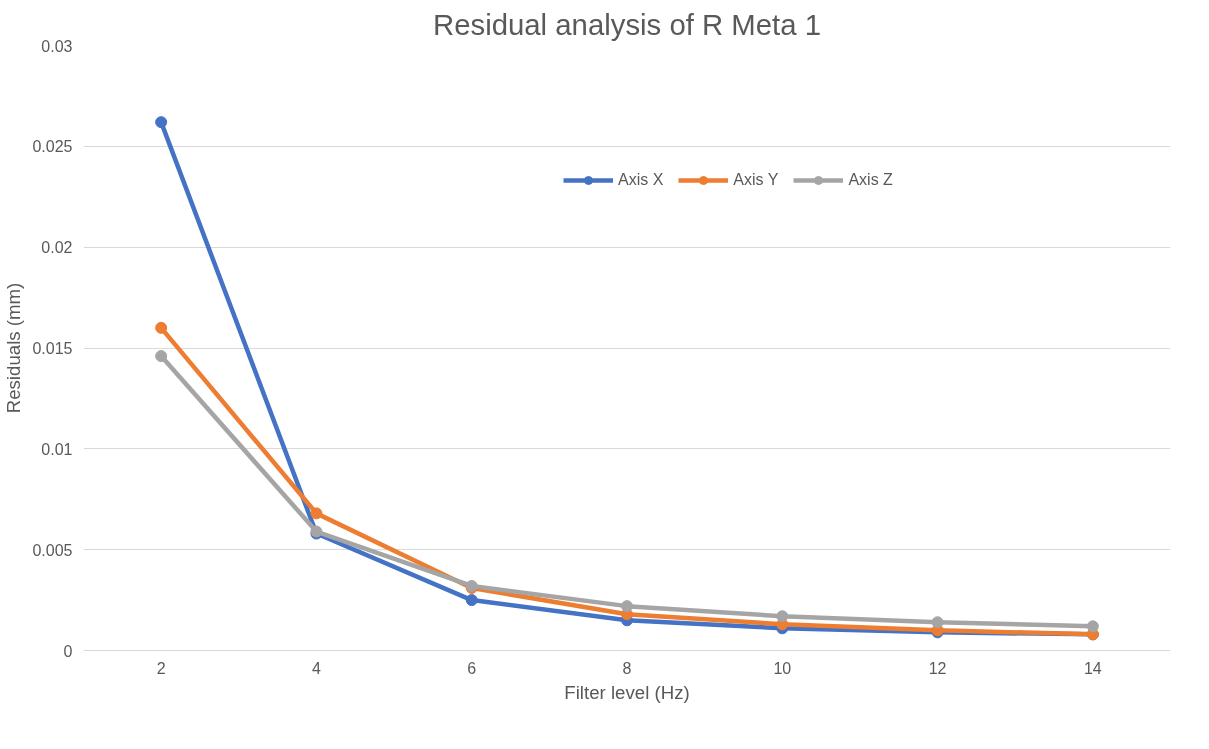 The height and width of the screenshot is (749, 1209). I want to click on y-tick-label: 0.02, so click(57, 248).